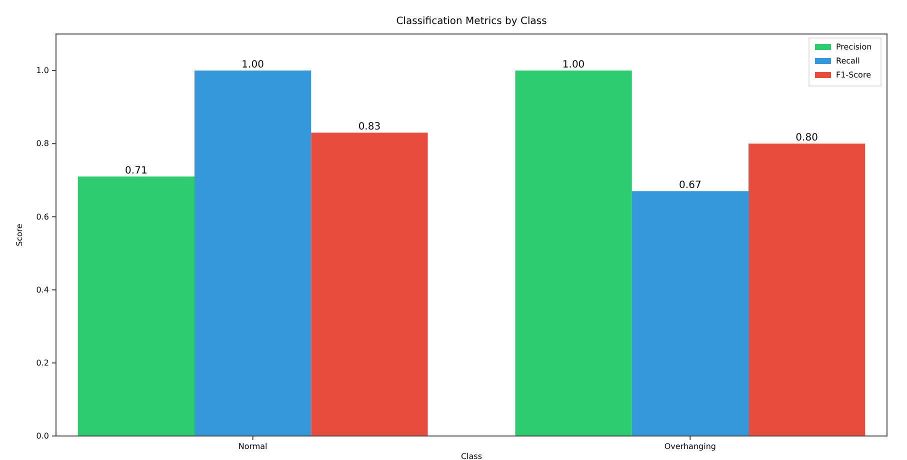 The height and width of the screenshot is (460, 907). Describe the element at coordinates (136, 171) in the screenshot. I see `data-label: 0.71` at that location.